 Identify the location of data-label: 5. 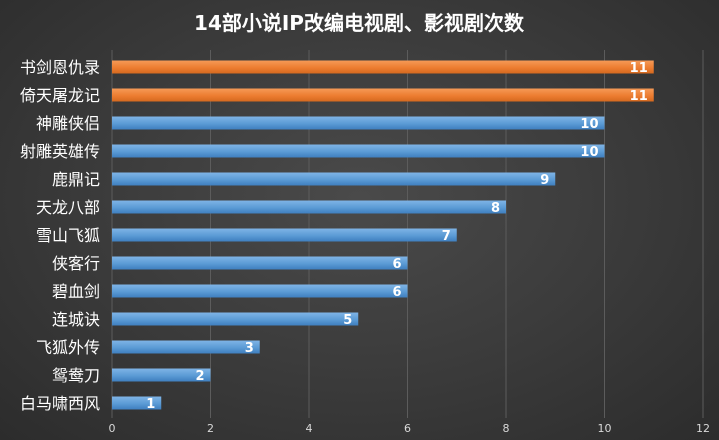
(347, 320).